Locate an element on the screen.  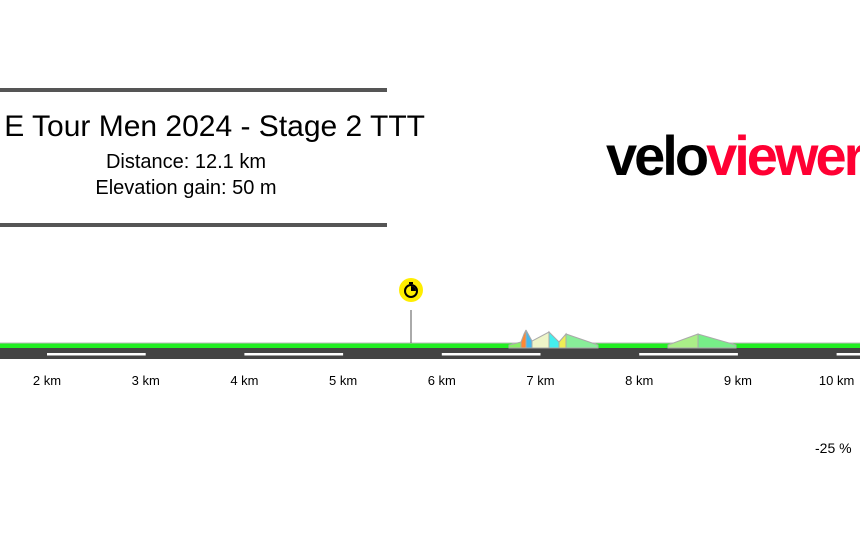
logo-velo: velo is located at coordinates (657, 155).